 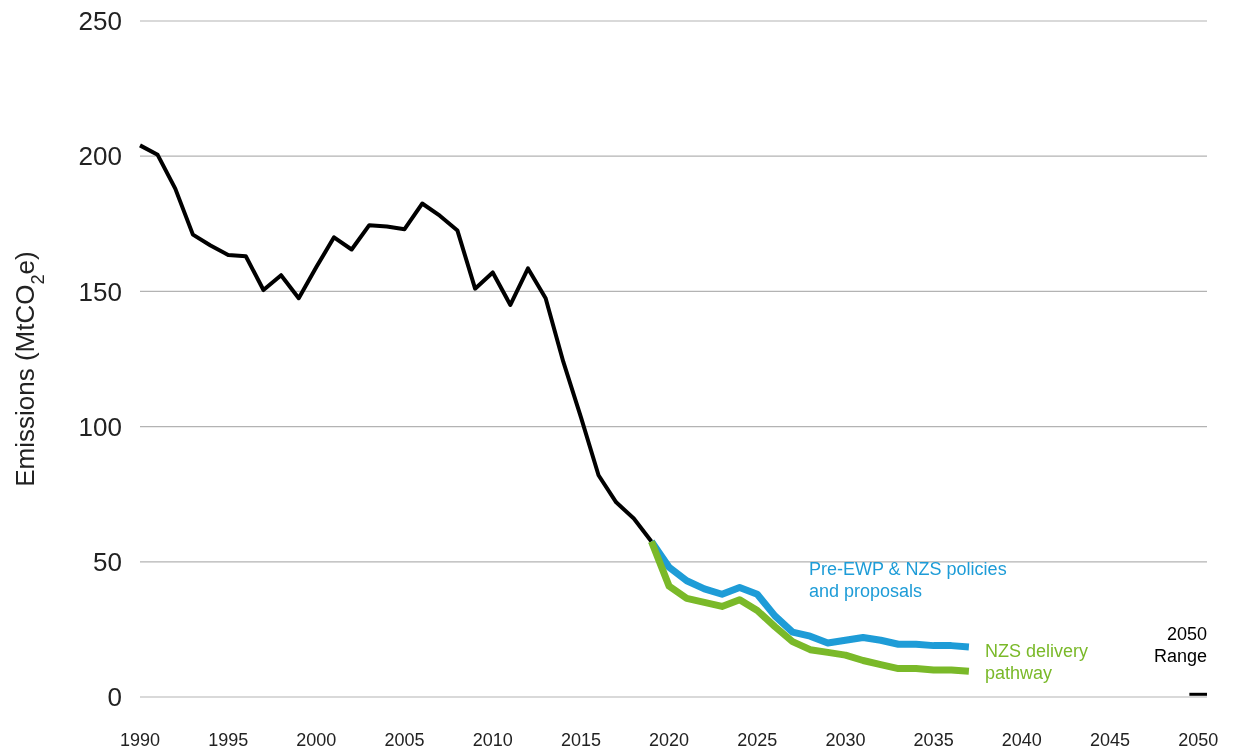 What do you see at coordinates (100, 21) in the screenshot?
I see `y-tick-label: 250` at bounding box center [100, 21].